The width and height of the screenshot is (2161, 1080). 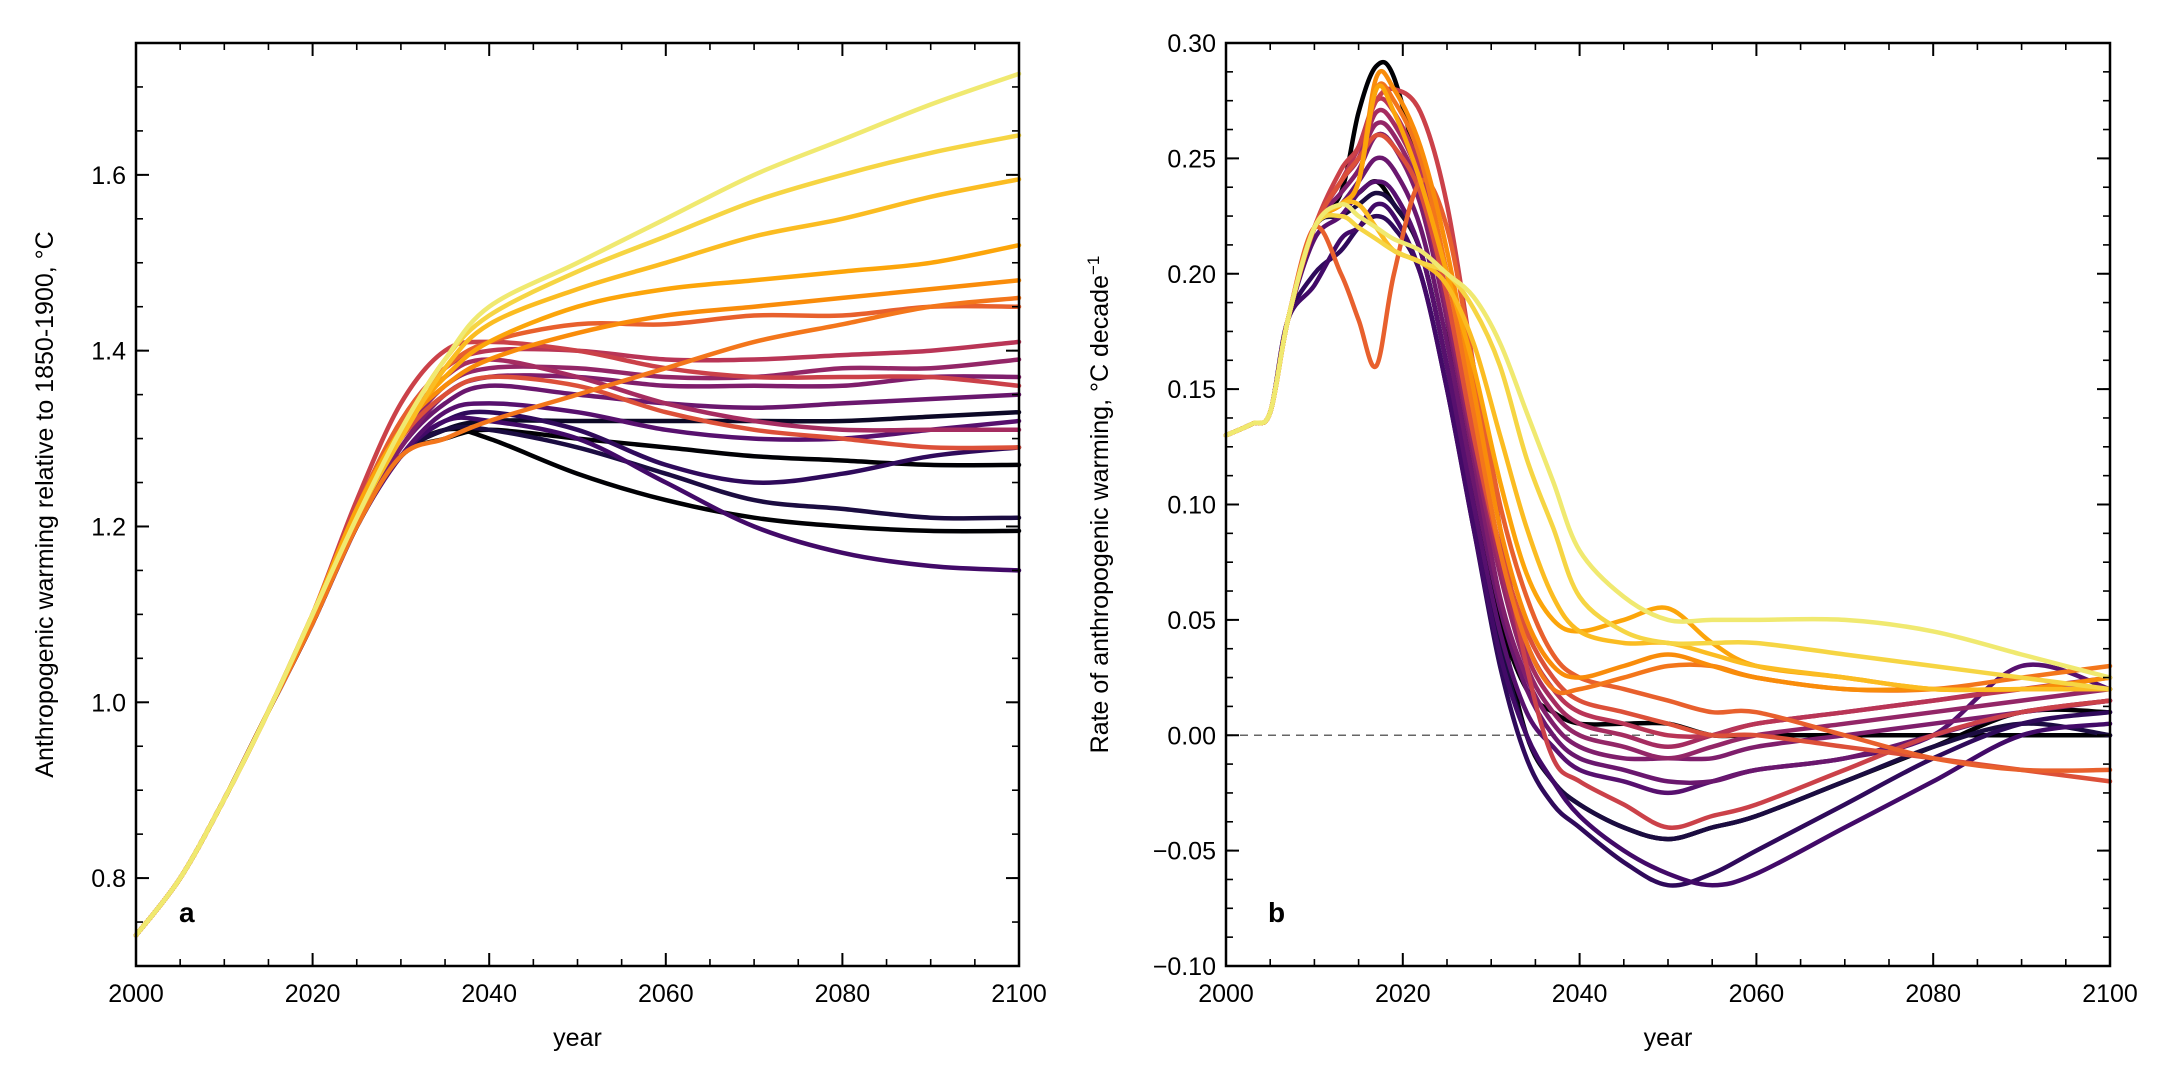 I want to click on panel-b-ytick-label: 0.10, so click(x=1191, y=506).